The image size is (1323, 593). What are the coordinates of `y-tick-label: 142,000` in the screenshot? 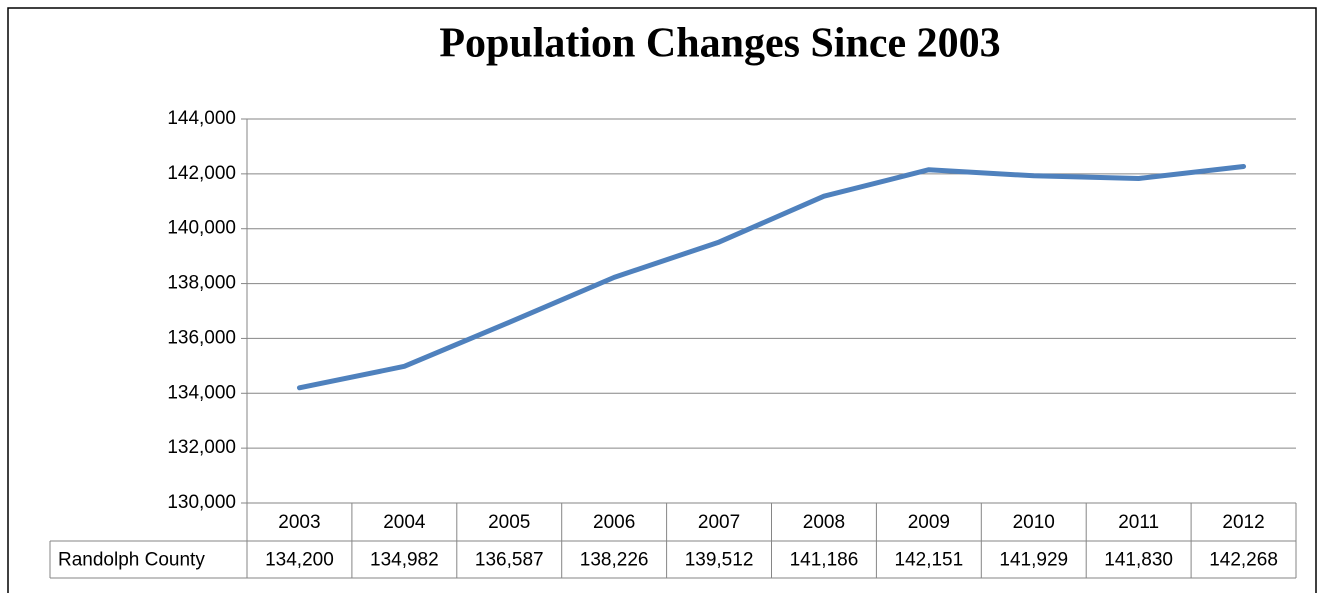 It's located at (201, 173).